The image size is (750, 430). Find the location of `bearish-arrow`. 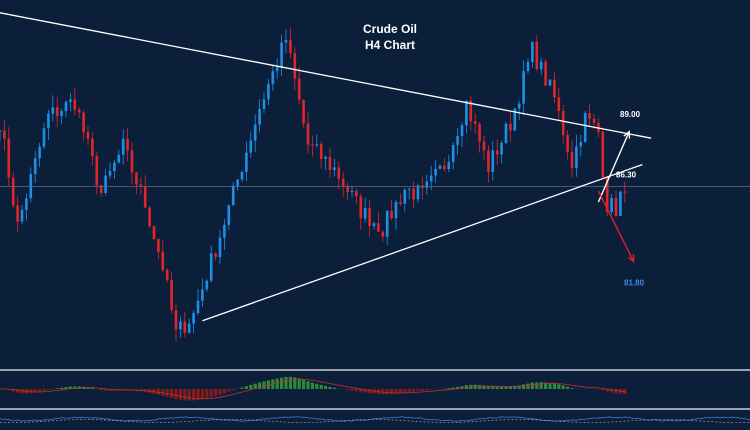

bearish-arrow is located at coordinates (616, 226).